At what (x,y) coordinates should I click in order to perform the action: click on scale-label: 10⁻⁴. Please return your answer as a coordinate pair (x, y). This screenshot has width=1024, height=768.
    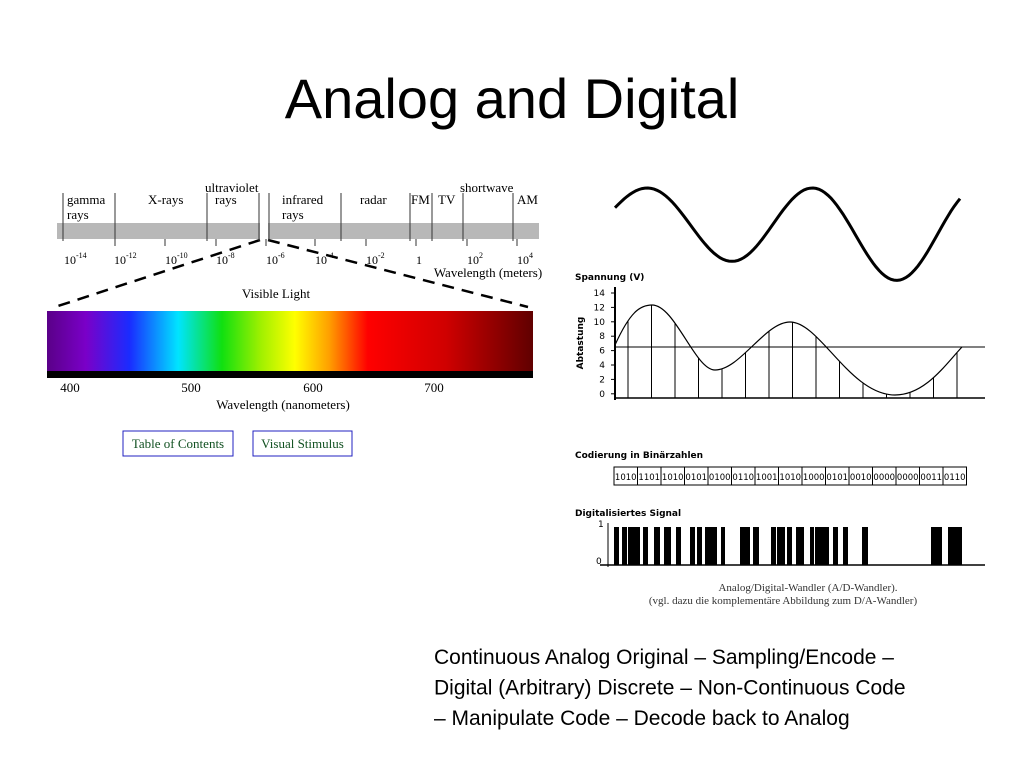
    Looking at the image, I should click on (324, 259).